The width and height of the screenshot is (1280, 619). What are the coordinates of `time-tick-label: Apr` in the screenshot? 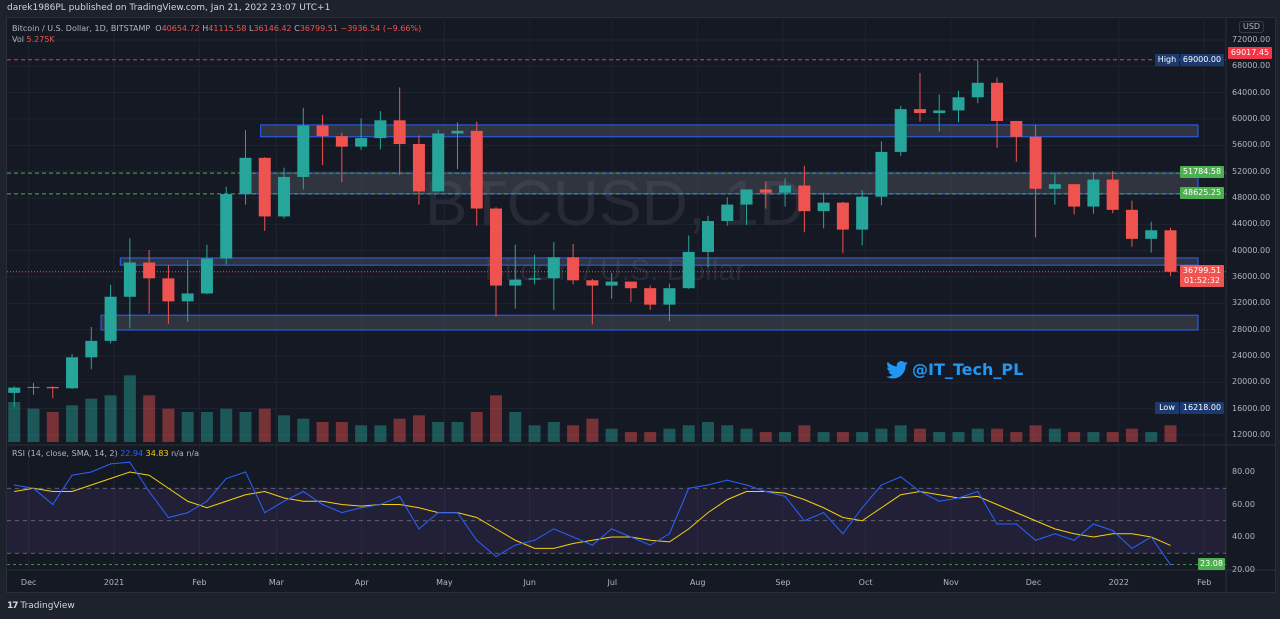 It's located at (361, 582).